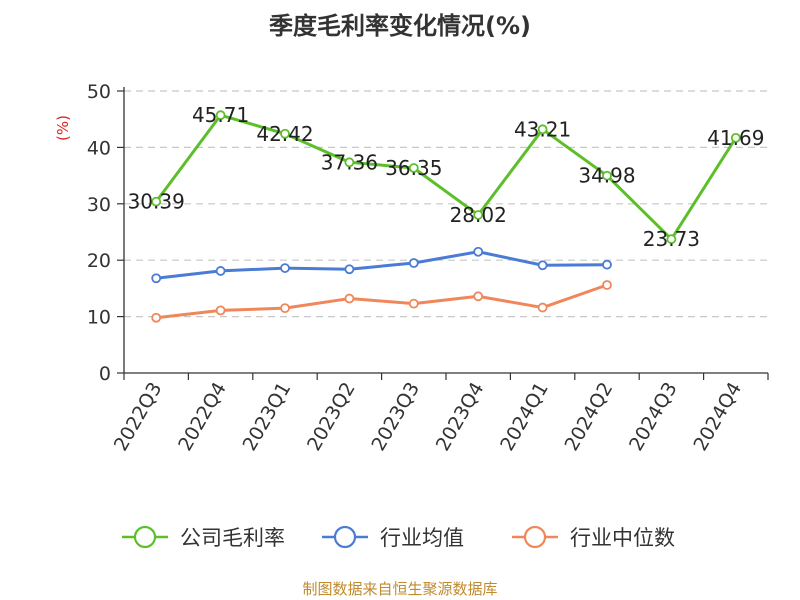 This screenshot has width=800, height=600. I want to click on x-tick-label: 2024Q4, so click(717, 417).